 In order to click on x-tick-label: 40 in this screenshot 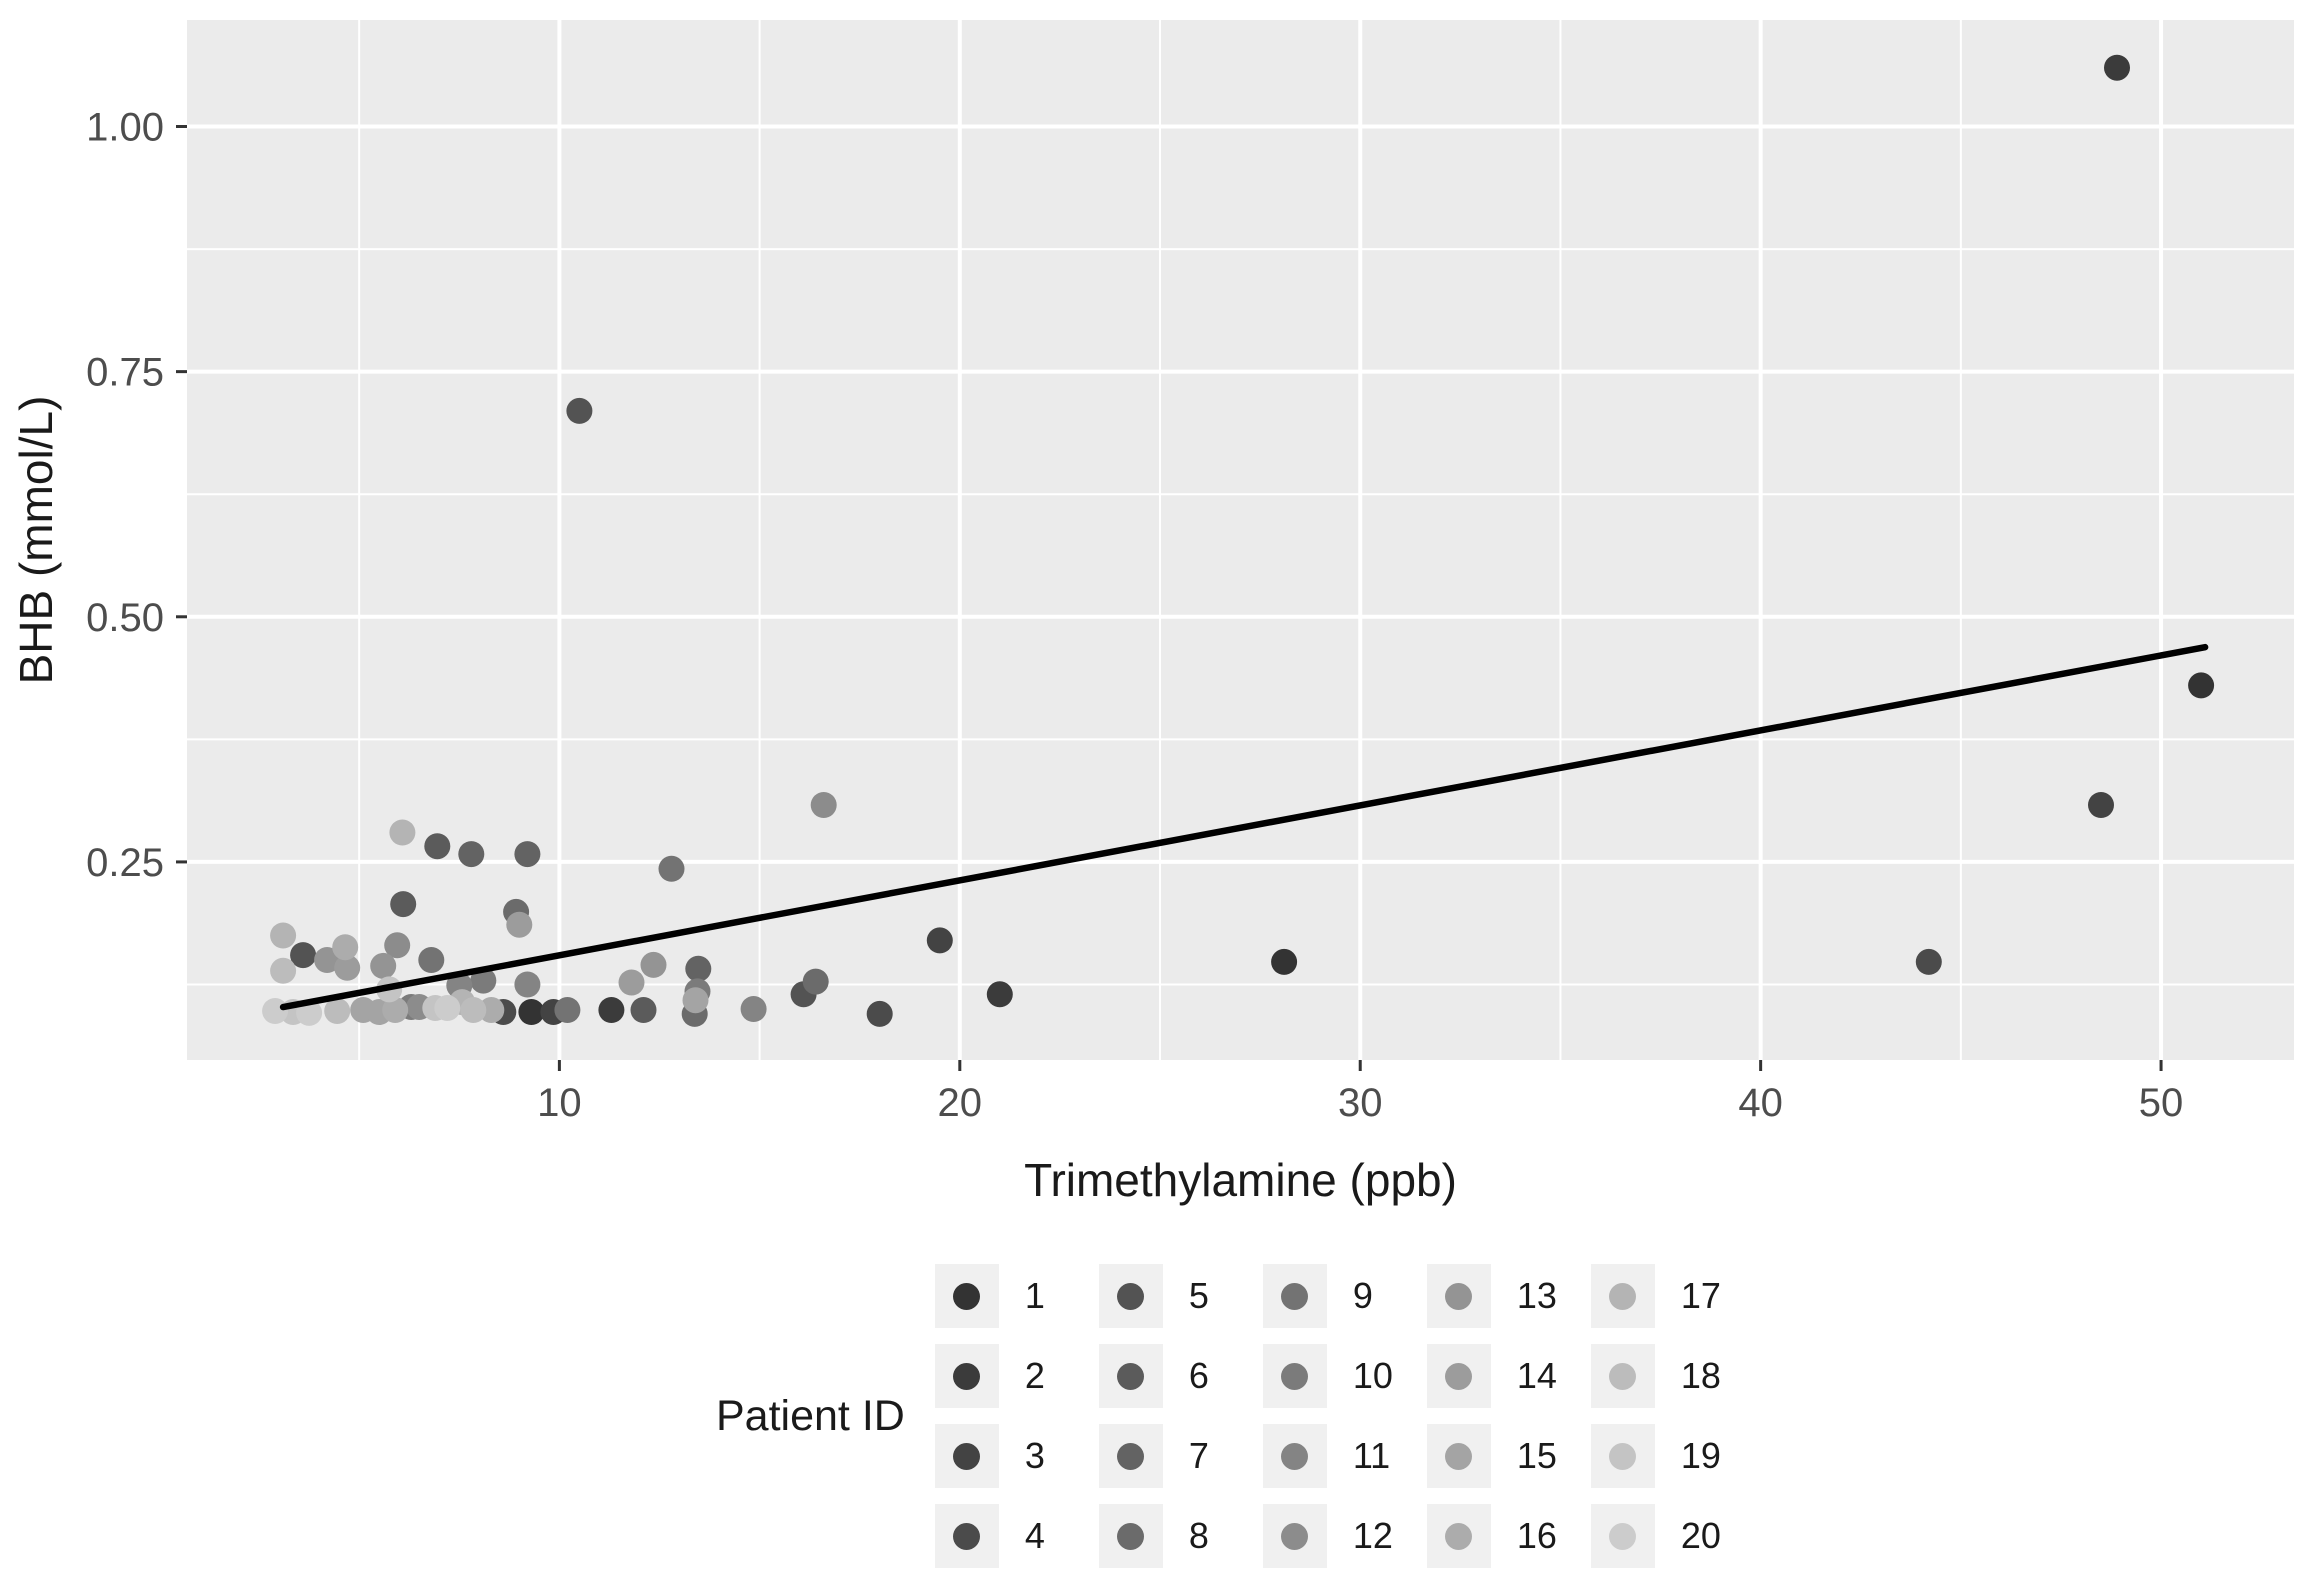, I will do `click(1760, 1103)`.